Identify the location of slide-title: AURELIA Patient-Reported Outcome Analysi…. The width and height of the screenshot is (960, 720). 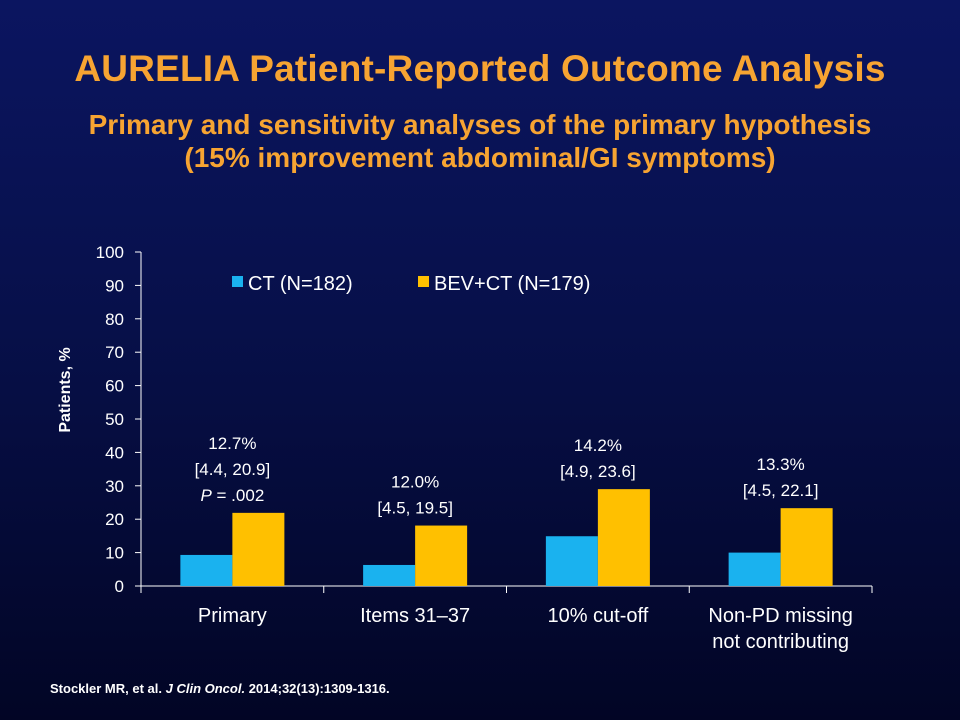
(480, 68).